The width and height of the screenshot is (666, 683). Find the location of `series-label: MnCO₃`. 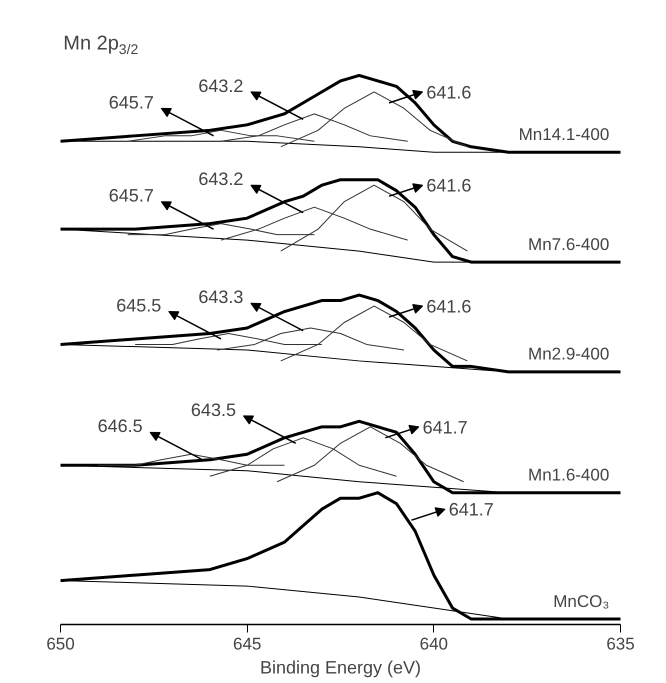

series-label: MnCO₃ is located at coordinates (581, 601).